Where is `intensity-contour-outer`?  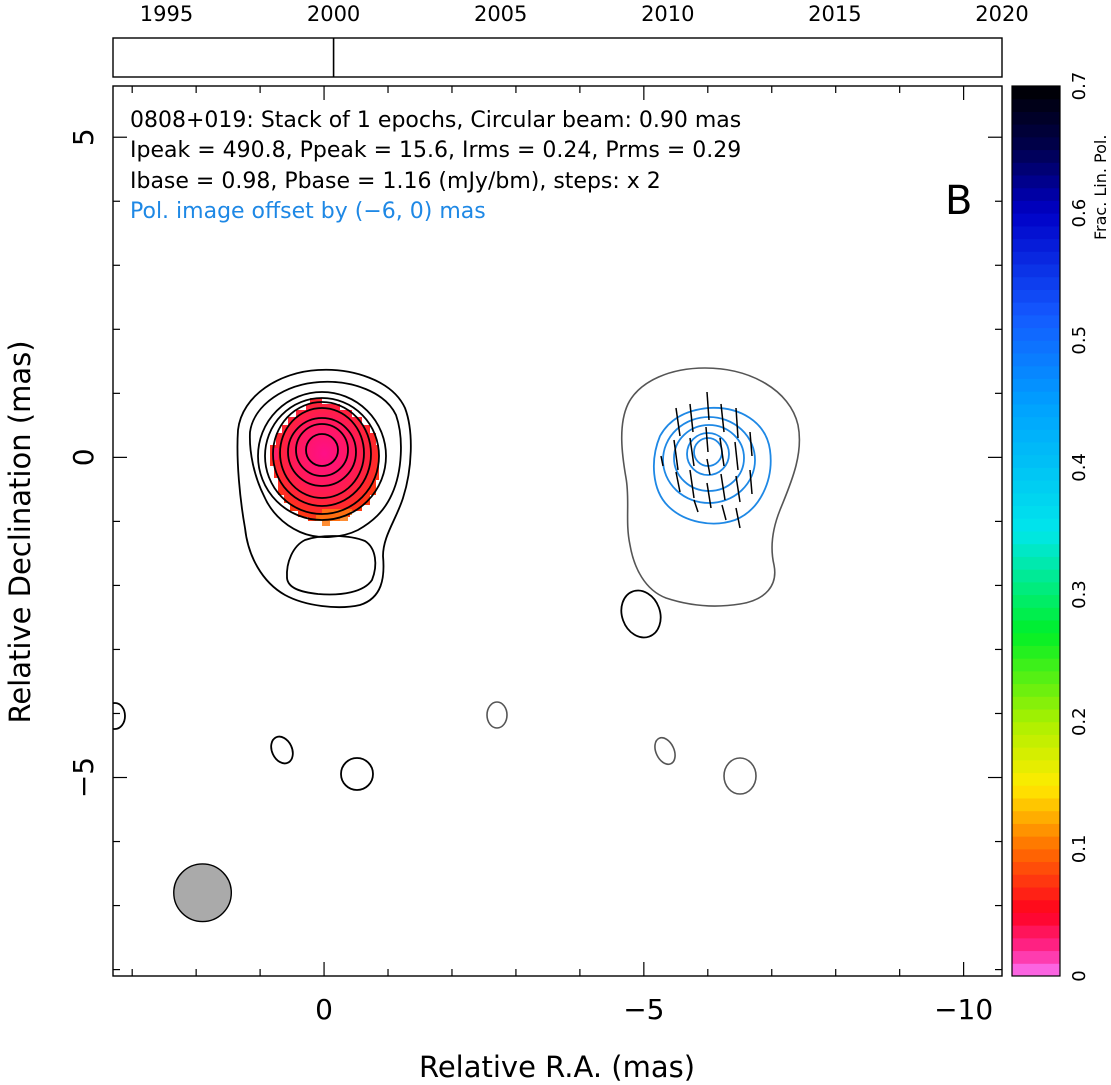 intensity-contour-outer is located at coordinates (324, 488).